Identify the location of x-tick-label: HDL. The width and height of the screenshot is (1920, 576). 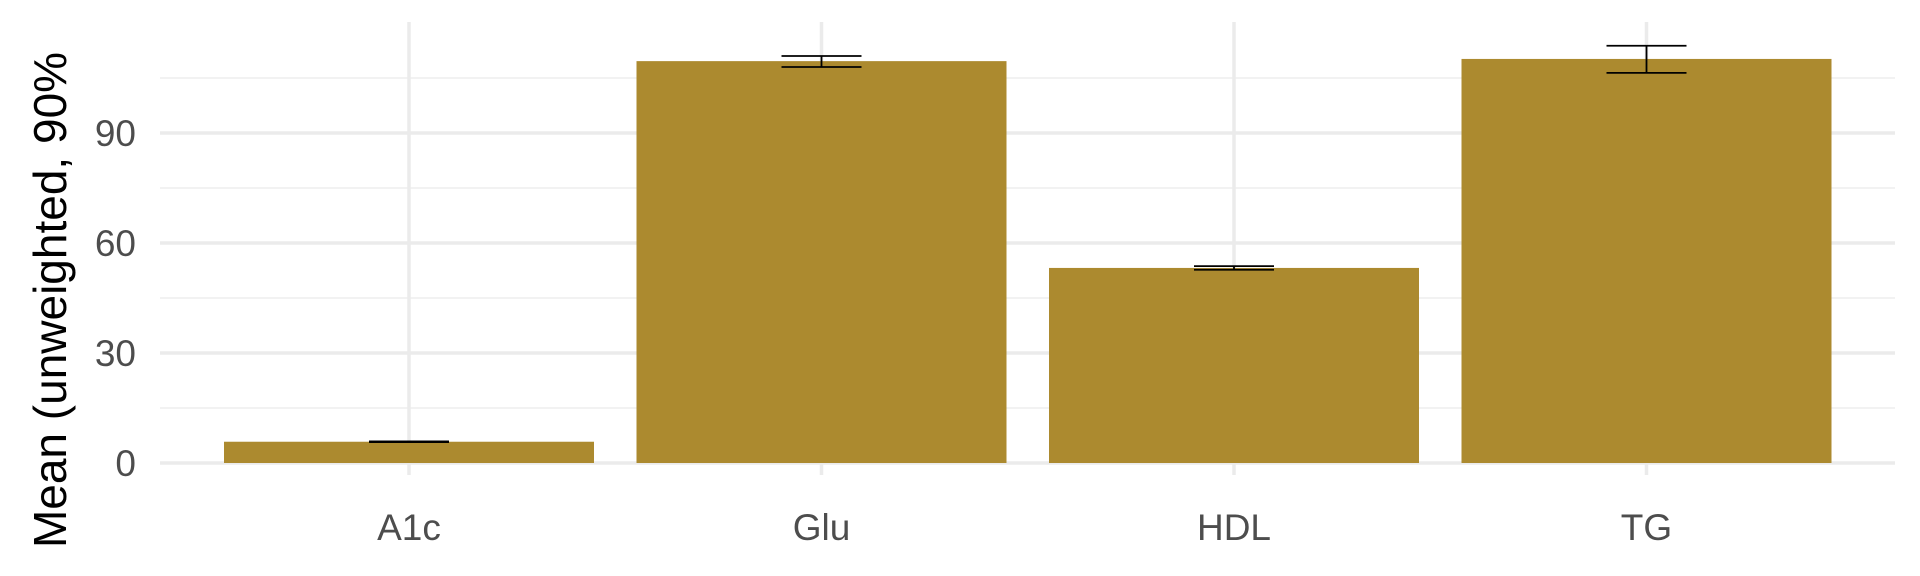
(1234, 527).